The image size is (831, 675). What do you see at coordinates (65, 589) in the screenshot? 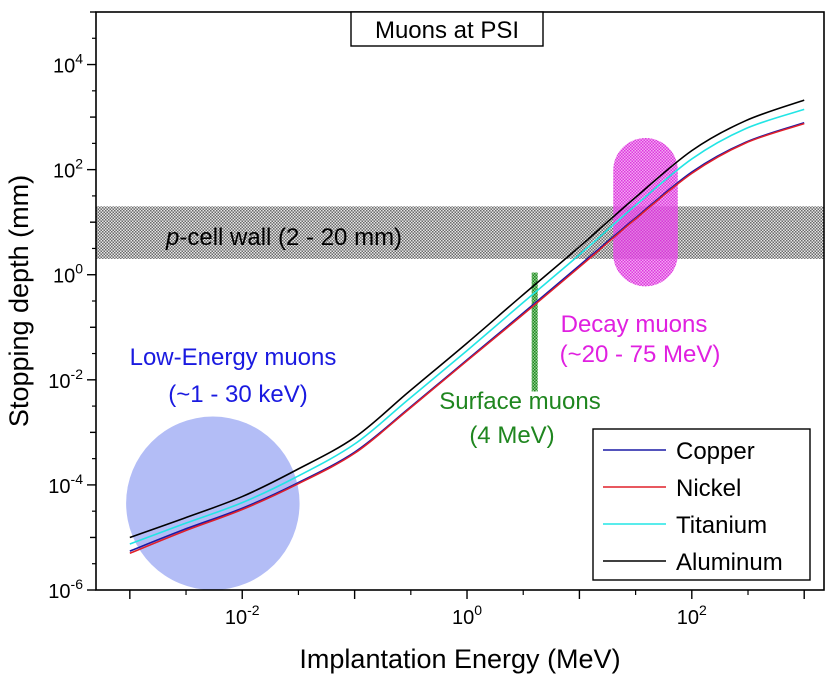
I see `y-tick-label: 10⁻⁶` at bounding box center [65, 589].